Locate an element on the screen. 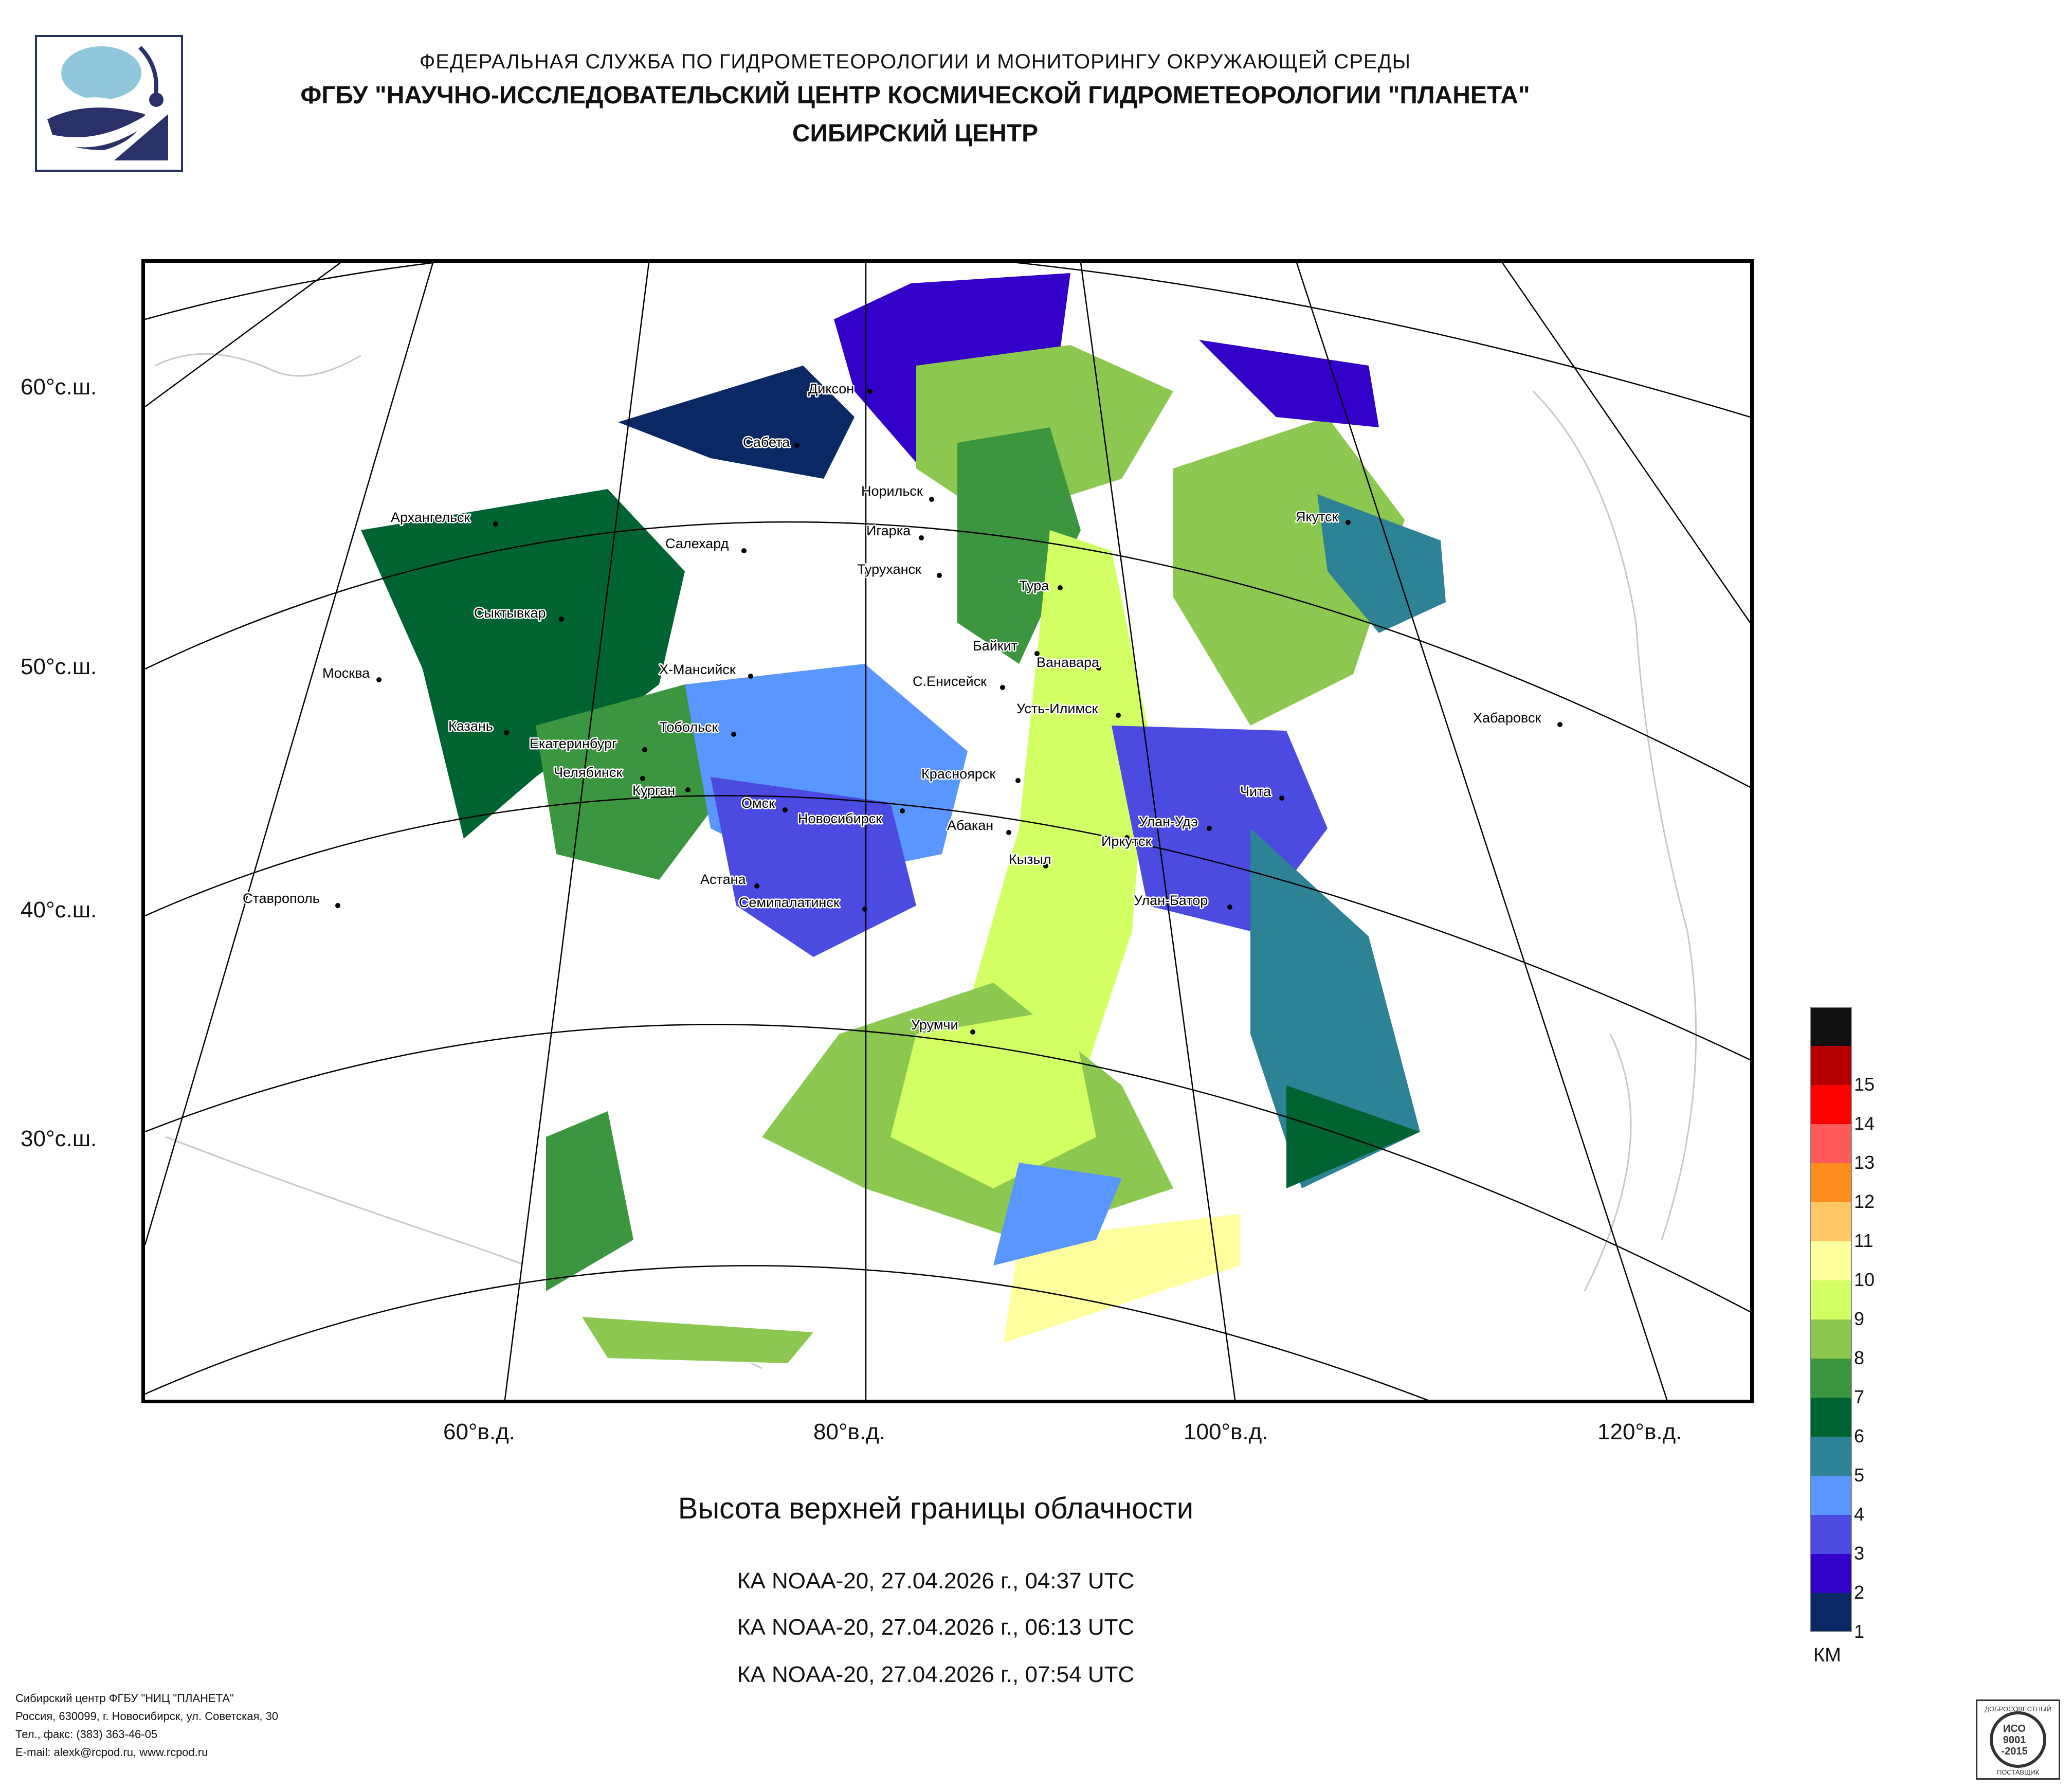 This screenshot has width=2072, height=1791. city-label: Улан-Удэ is located at coordinates (1168, 821).